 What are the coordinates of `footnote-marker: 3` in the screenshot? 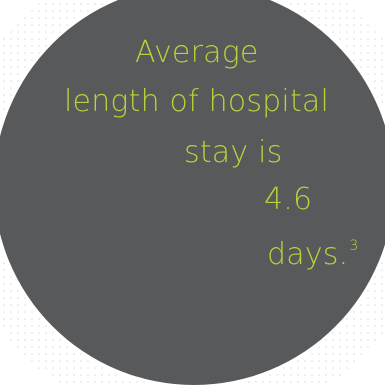 It's located at (354, 246).